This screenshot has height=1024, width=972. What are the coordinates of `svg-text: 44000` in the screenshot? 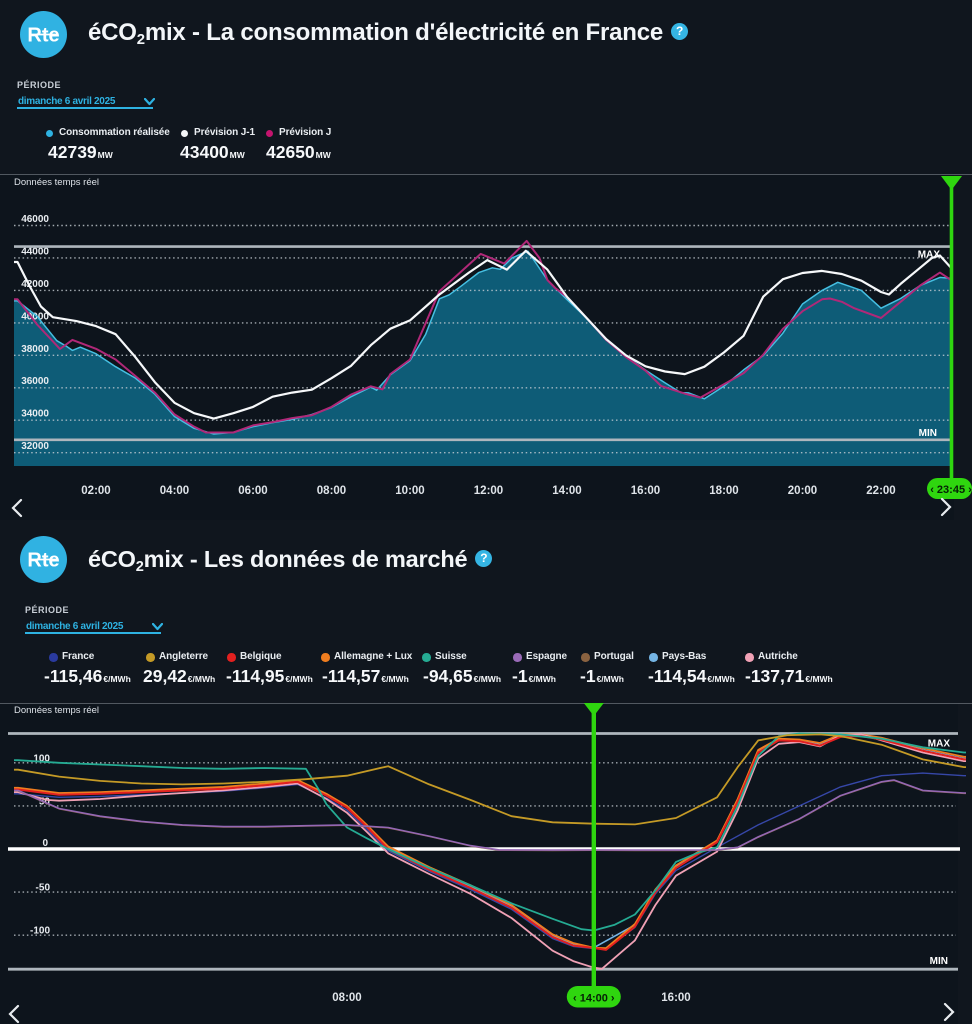 It's located at (35, 251).